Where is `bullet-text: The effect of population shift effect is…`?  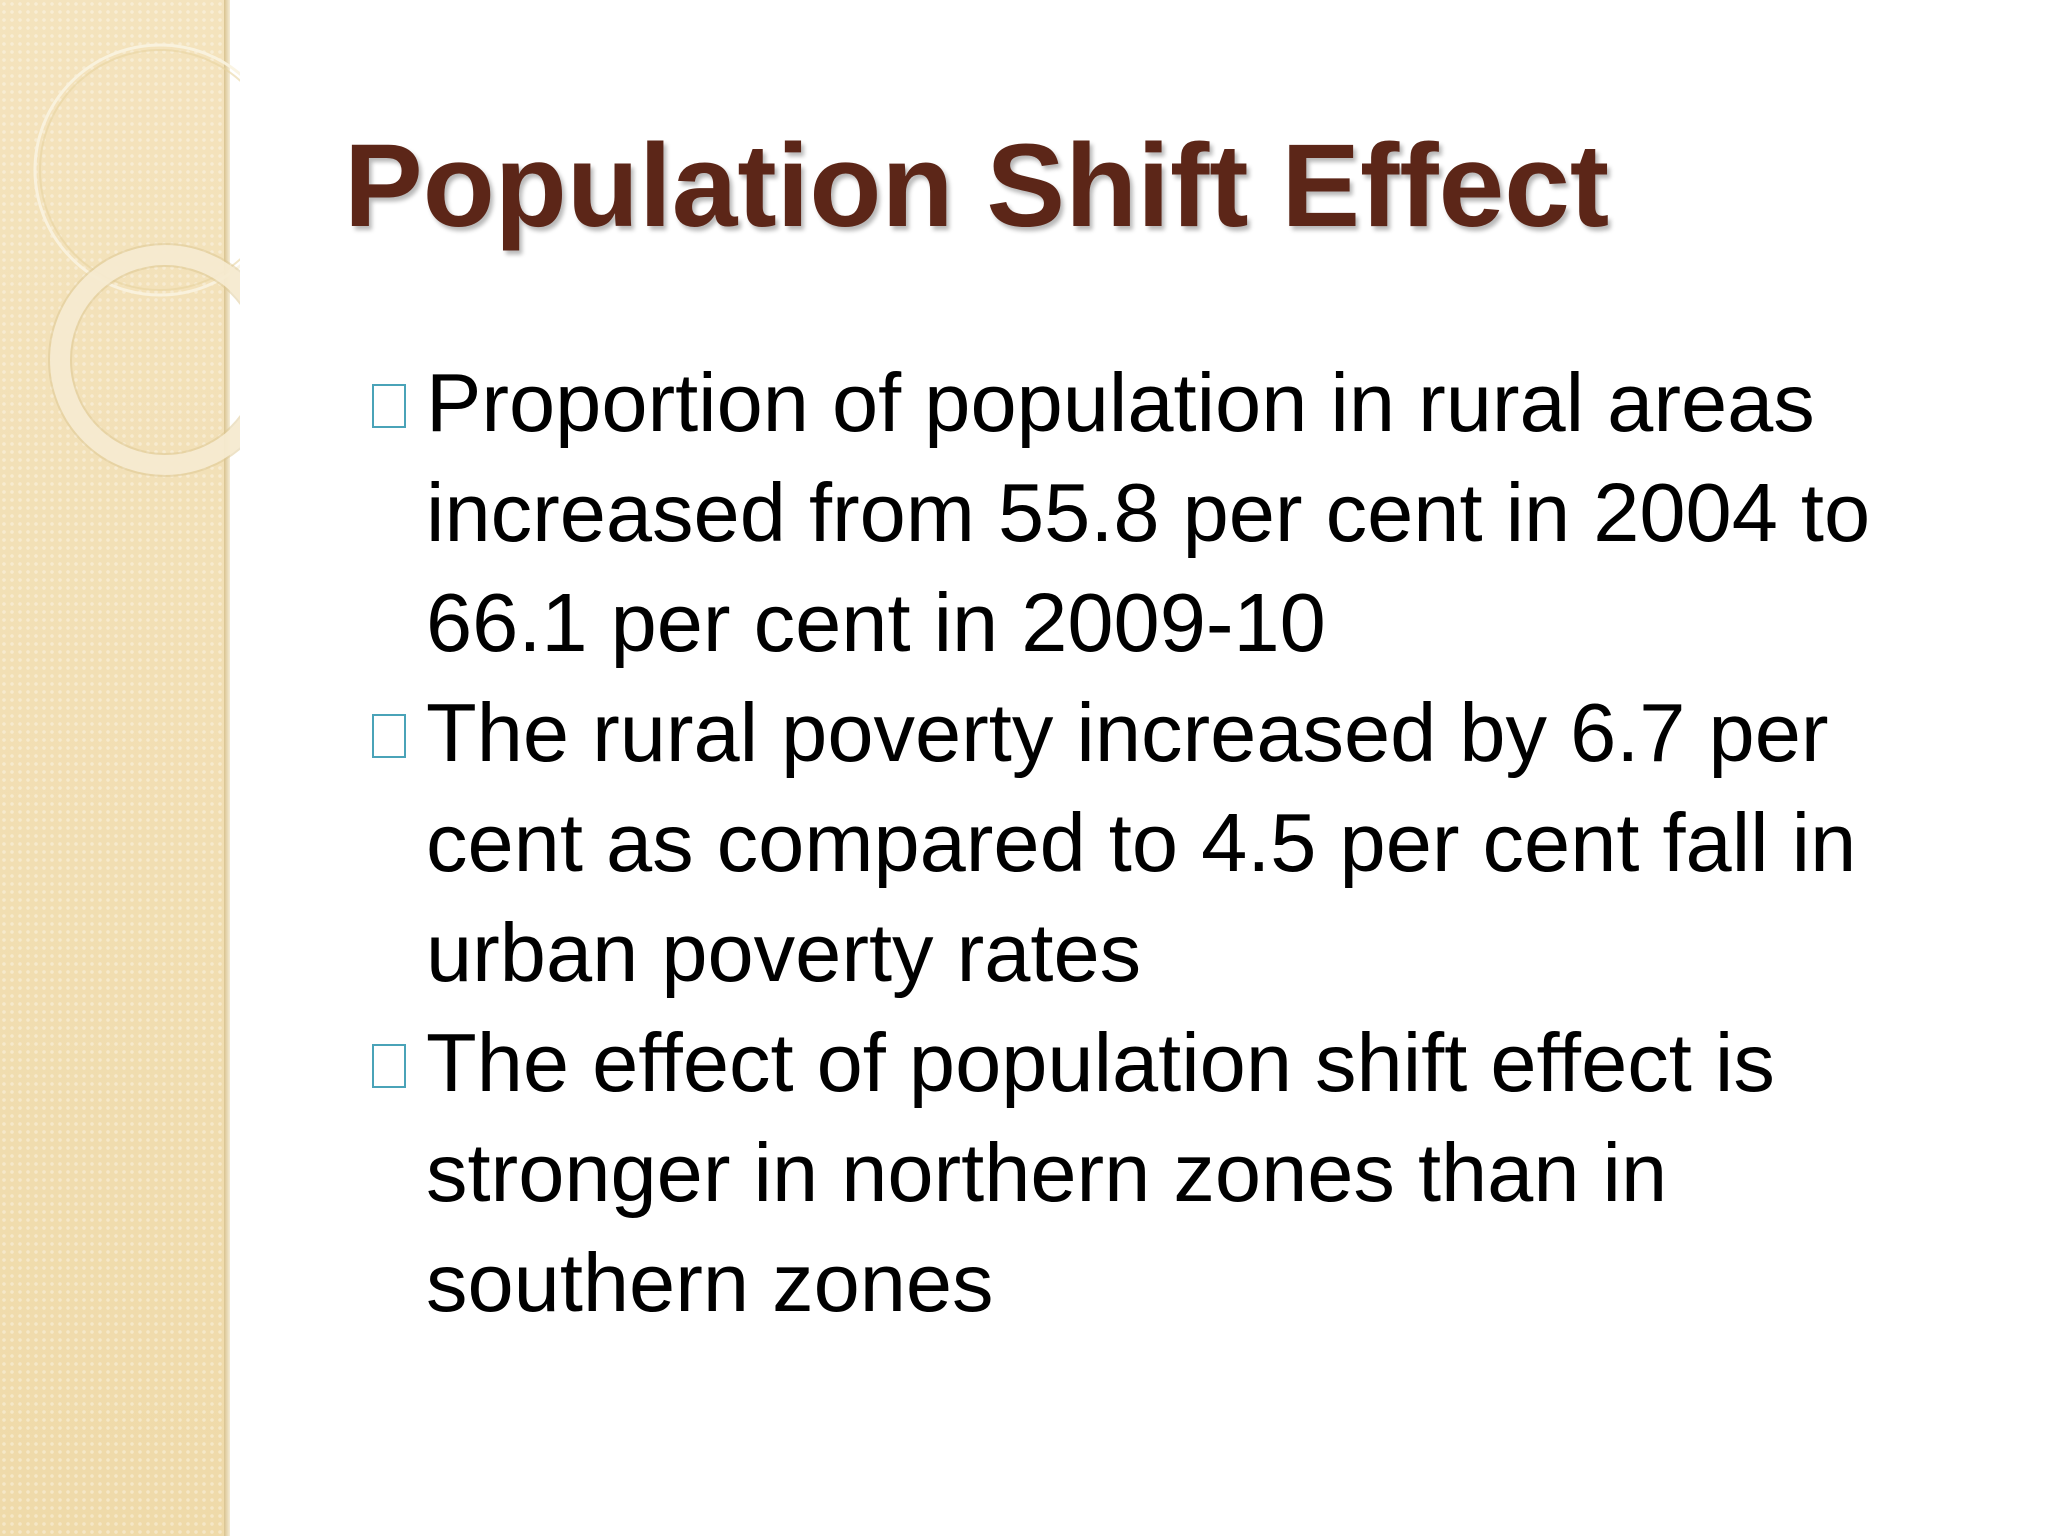 bullet-text: The effect of population shift effect is… is located at coordinates (1100, 1172).